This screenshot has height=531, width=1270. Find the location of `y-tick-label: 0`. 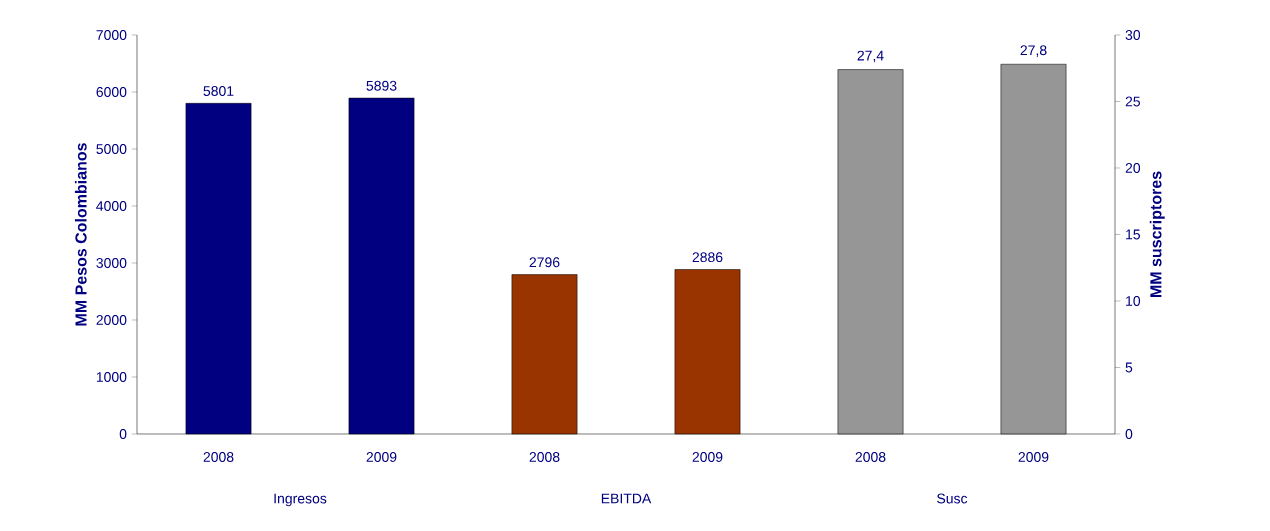

y-tick-label: 0 is located at coordinates (123, 434).